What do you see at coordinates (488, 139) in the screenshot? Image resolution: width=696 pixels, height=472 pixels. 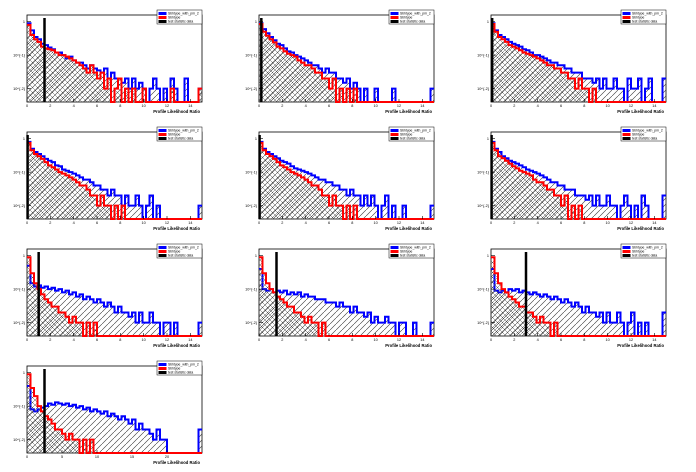 I see `y-tick-label: 1` at bounding box center [488, 139].